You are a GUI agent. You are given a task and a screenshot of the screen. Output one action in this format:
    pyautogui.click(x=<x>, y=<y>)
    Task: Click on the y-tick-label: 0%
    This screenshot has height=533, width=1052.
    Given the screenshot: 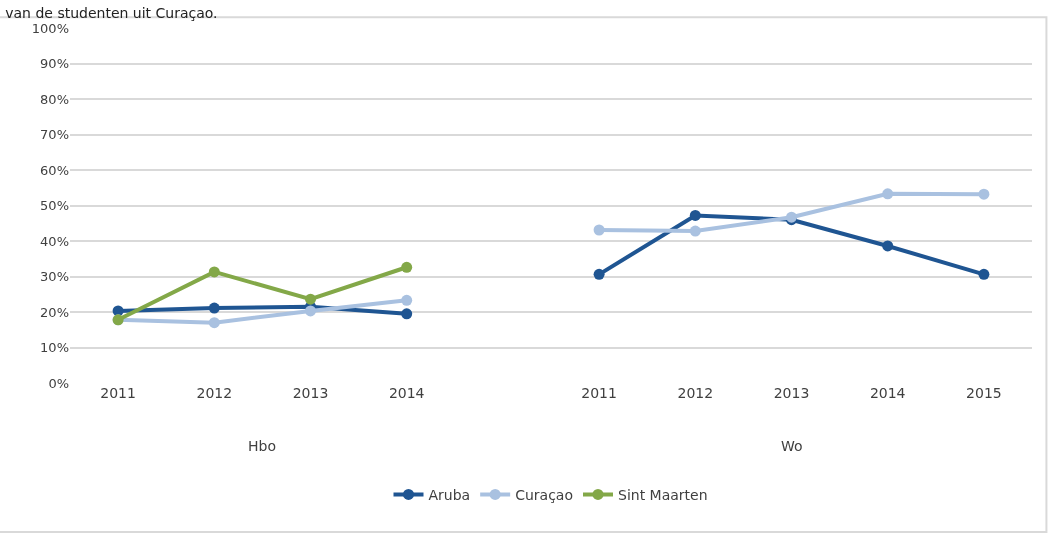 What is the action you would take?
    pyautogui.click(x=58, y=383)
    